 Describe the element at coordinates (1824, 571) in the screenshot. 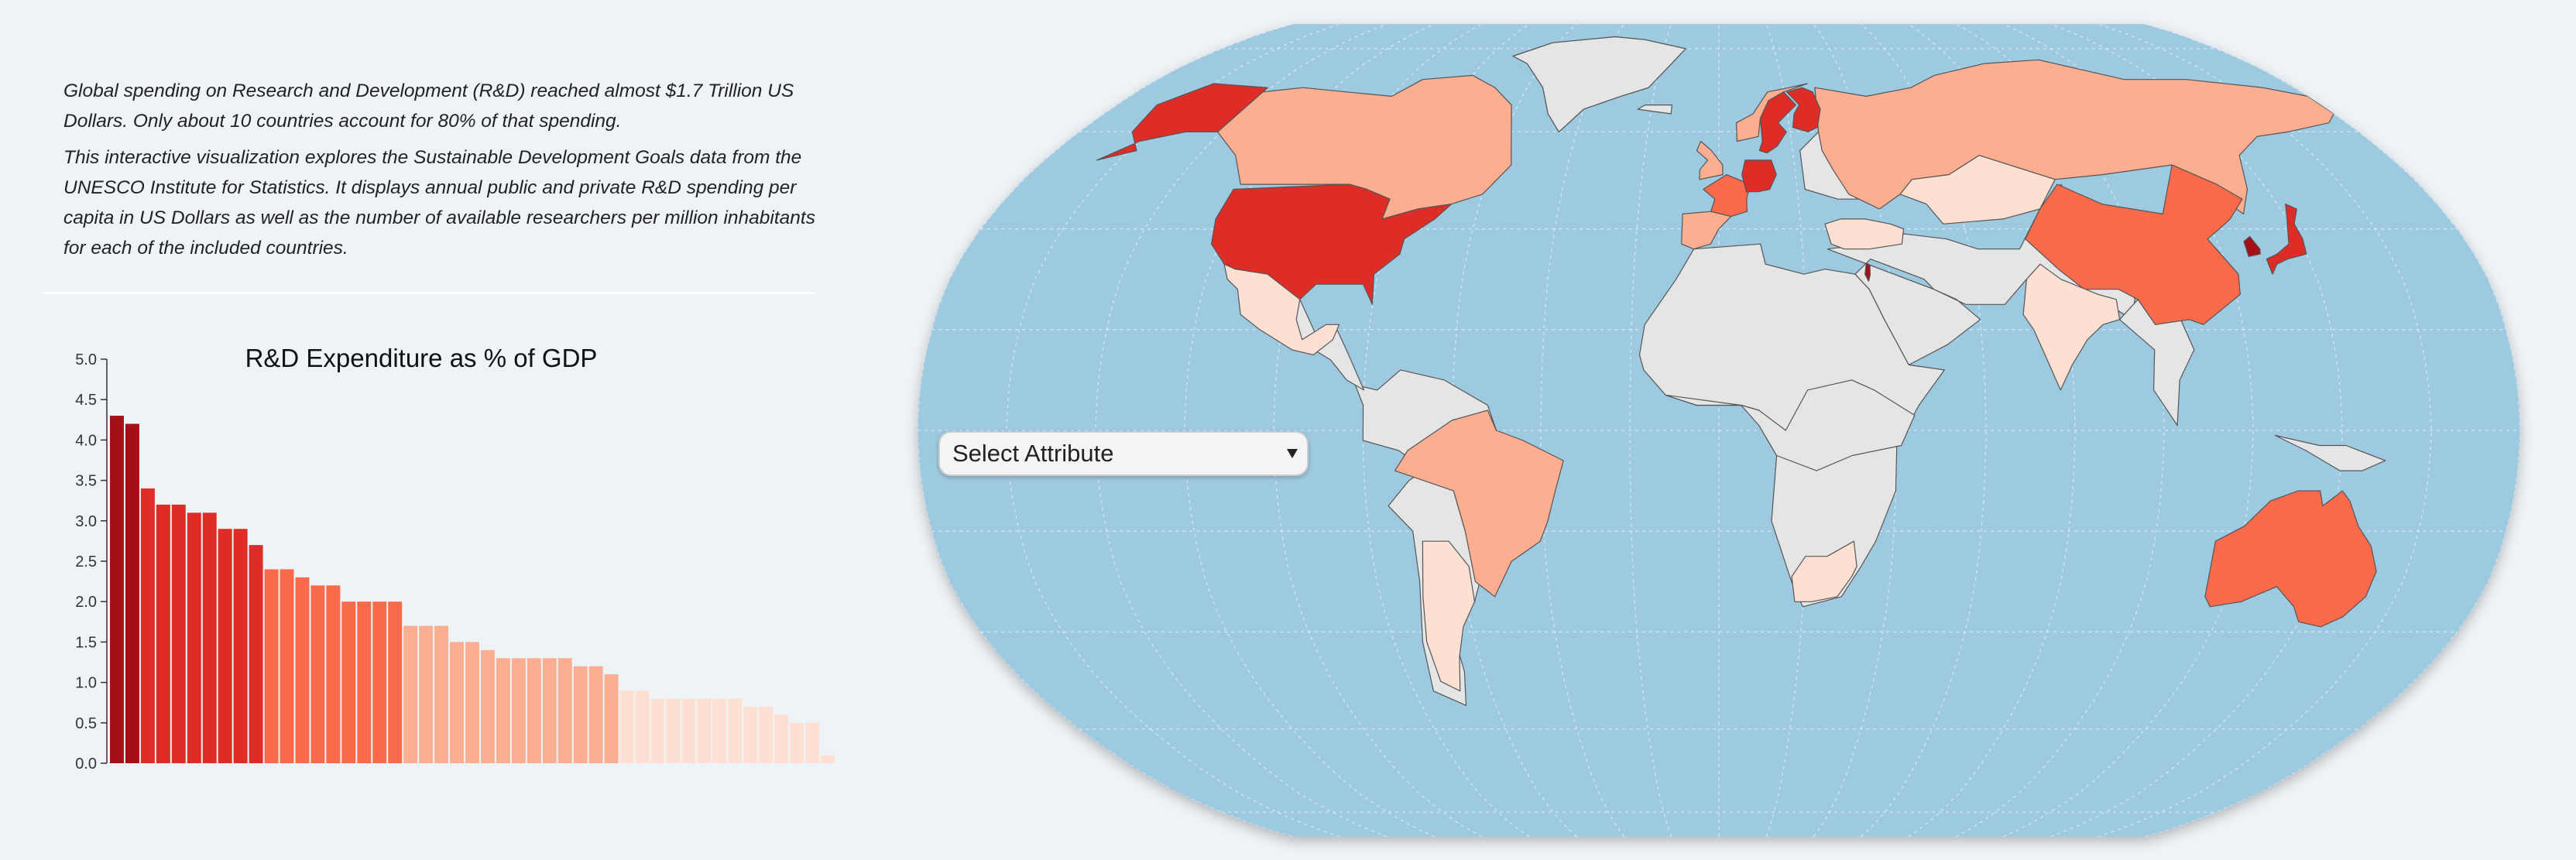

I see `country-south-africa` at that location.